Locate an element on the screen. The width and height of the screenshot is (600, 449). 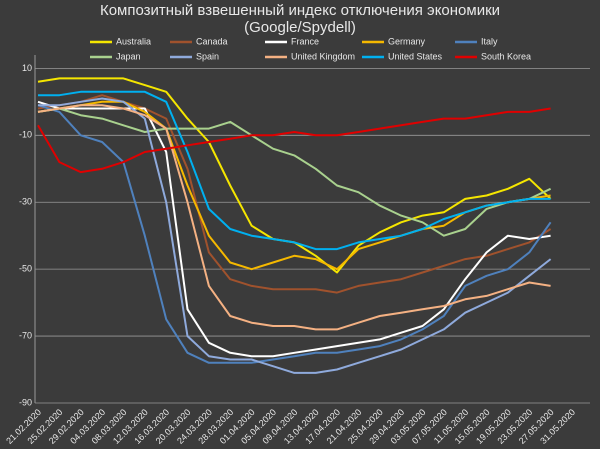
series-line is located at coordinates (294, 140).